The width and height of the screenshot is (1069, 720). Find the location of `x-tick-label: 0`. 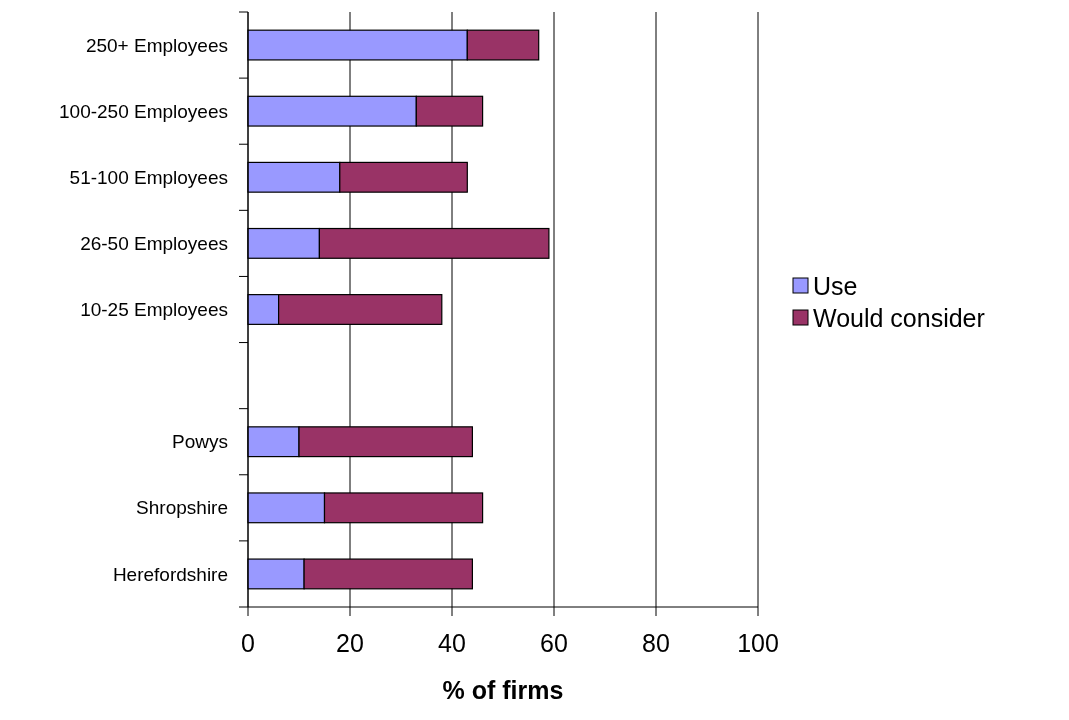

x-tick-label: 0 is located at coordinates (248, 643).